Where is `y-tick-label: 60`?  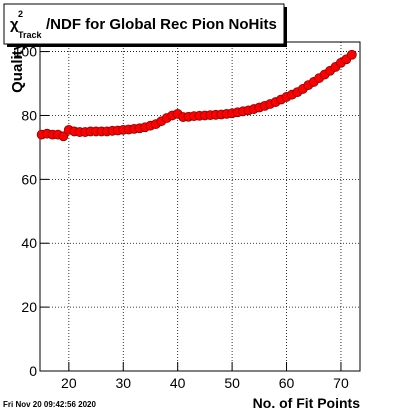 y-tick-label: 60 is located at coordinates (29, 179).